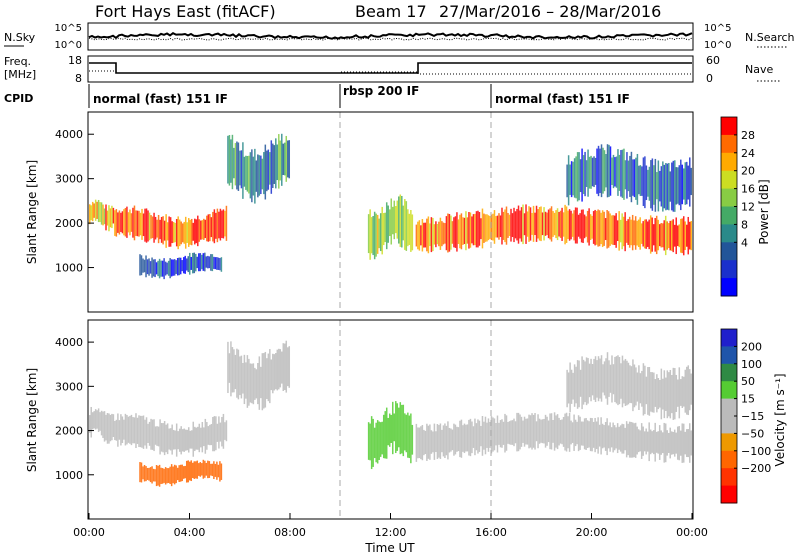  Describe the element at coordinates (391, 11) in the screenshot. I see `beam-label: Beam 17` at that location.